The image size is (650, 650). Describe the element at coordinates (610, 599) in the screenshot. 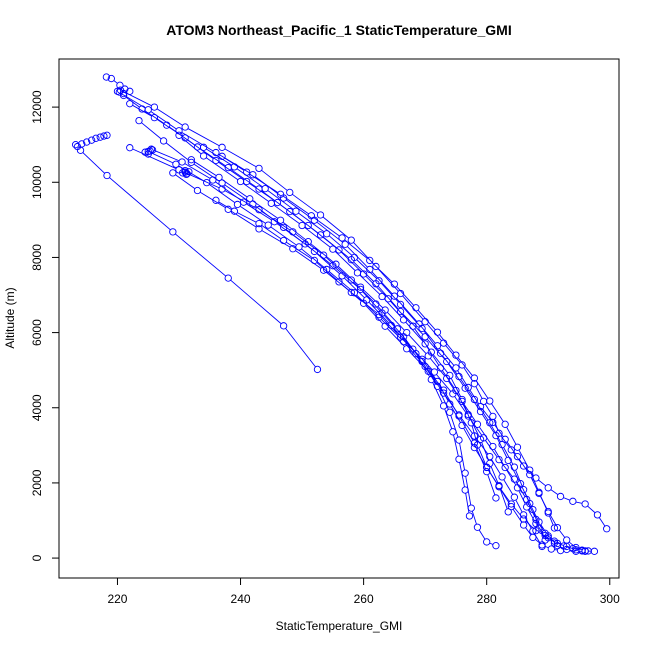

I see `x-tick-label: 300` at that location.